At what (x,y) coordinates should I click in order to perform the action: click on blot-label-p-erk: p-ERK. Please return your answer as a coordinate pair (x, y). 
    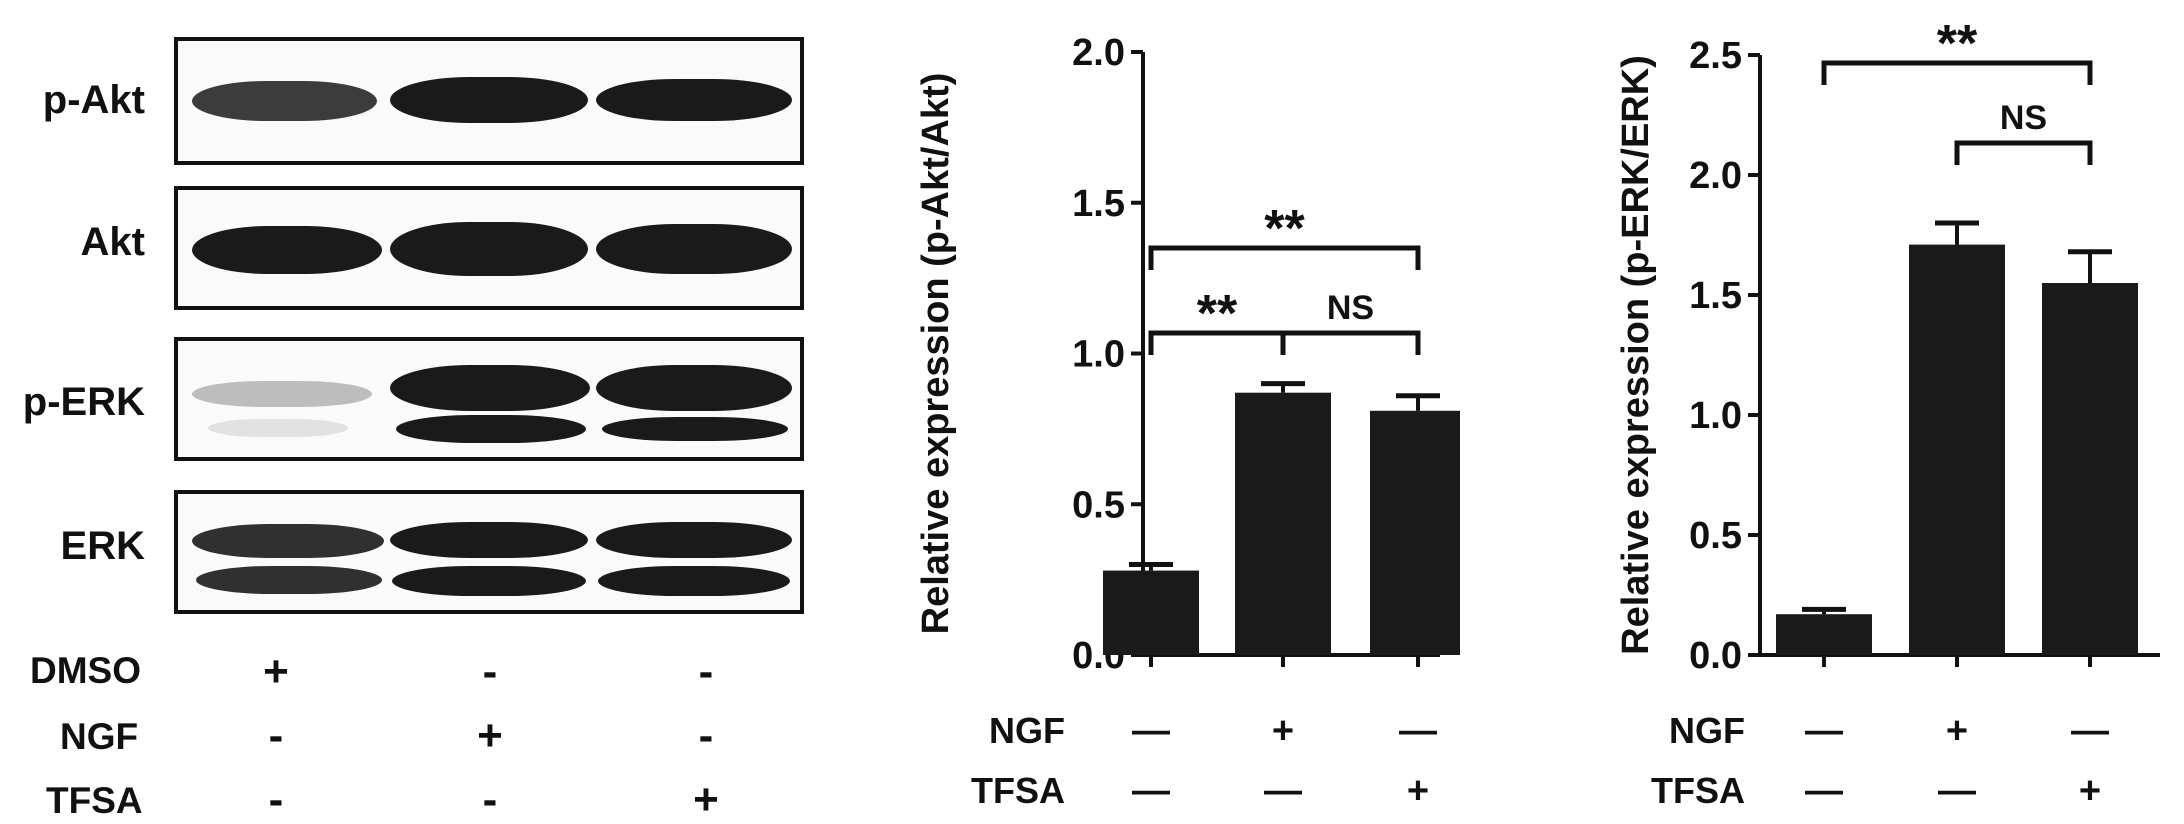
    Looking at the image, I should click on (83, 402).